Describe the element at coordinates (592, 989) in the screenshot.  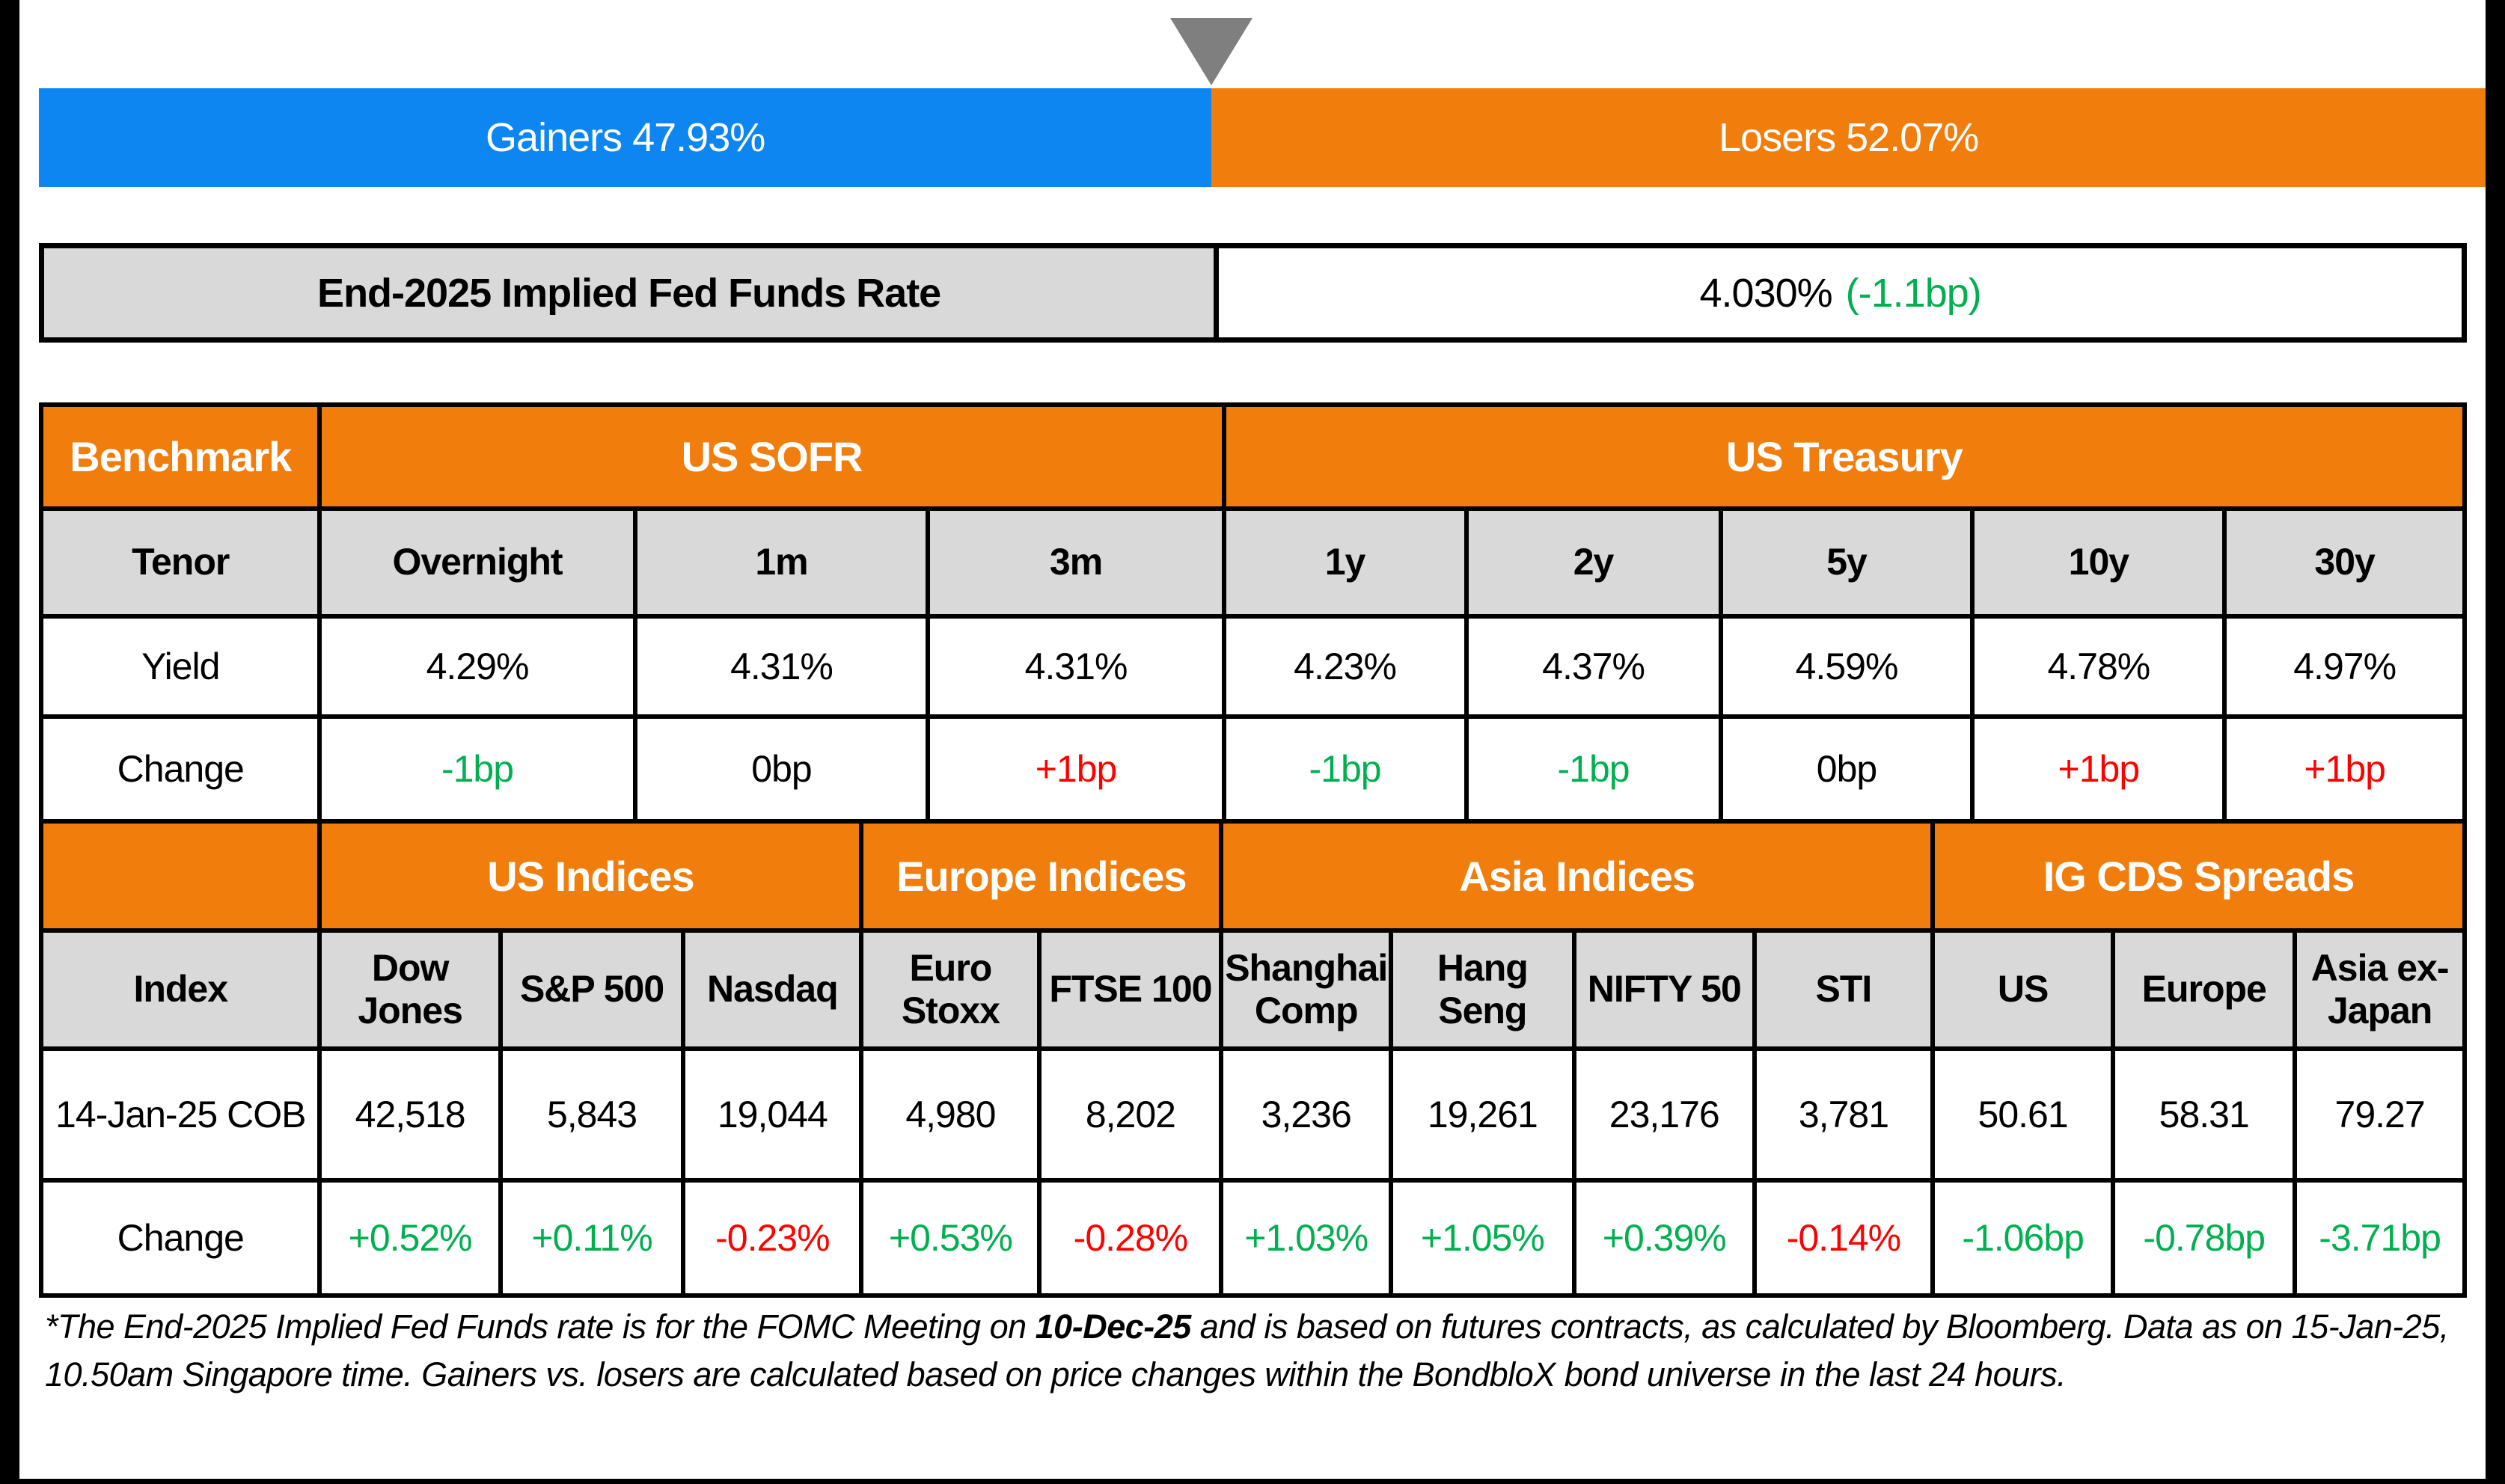
I see `index-name-cell: S&P 500` at that location.